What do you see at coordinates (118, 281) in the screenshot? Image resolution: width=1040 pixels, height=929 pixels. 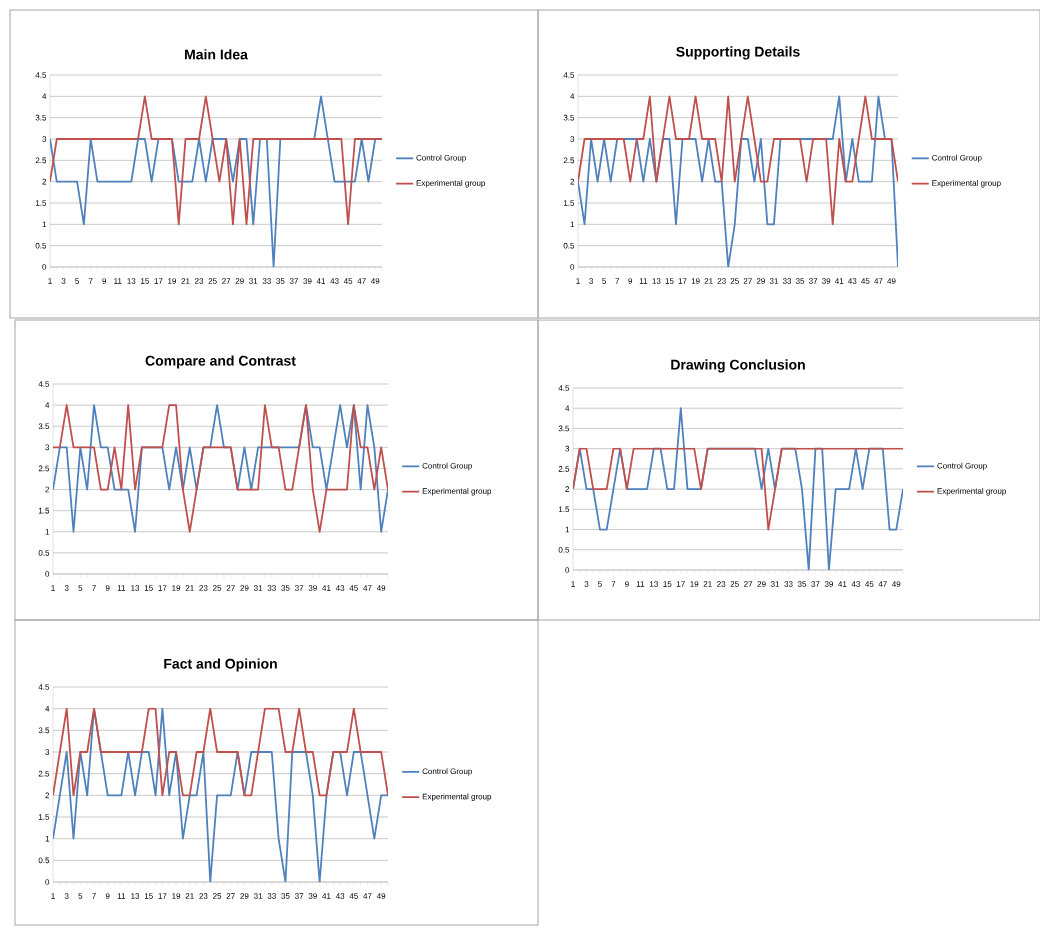 I see `x-tick-label: 11` at bounding box center [118, 281].